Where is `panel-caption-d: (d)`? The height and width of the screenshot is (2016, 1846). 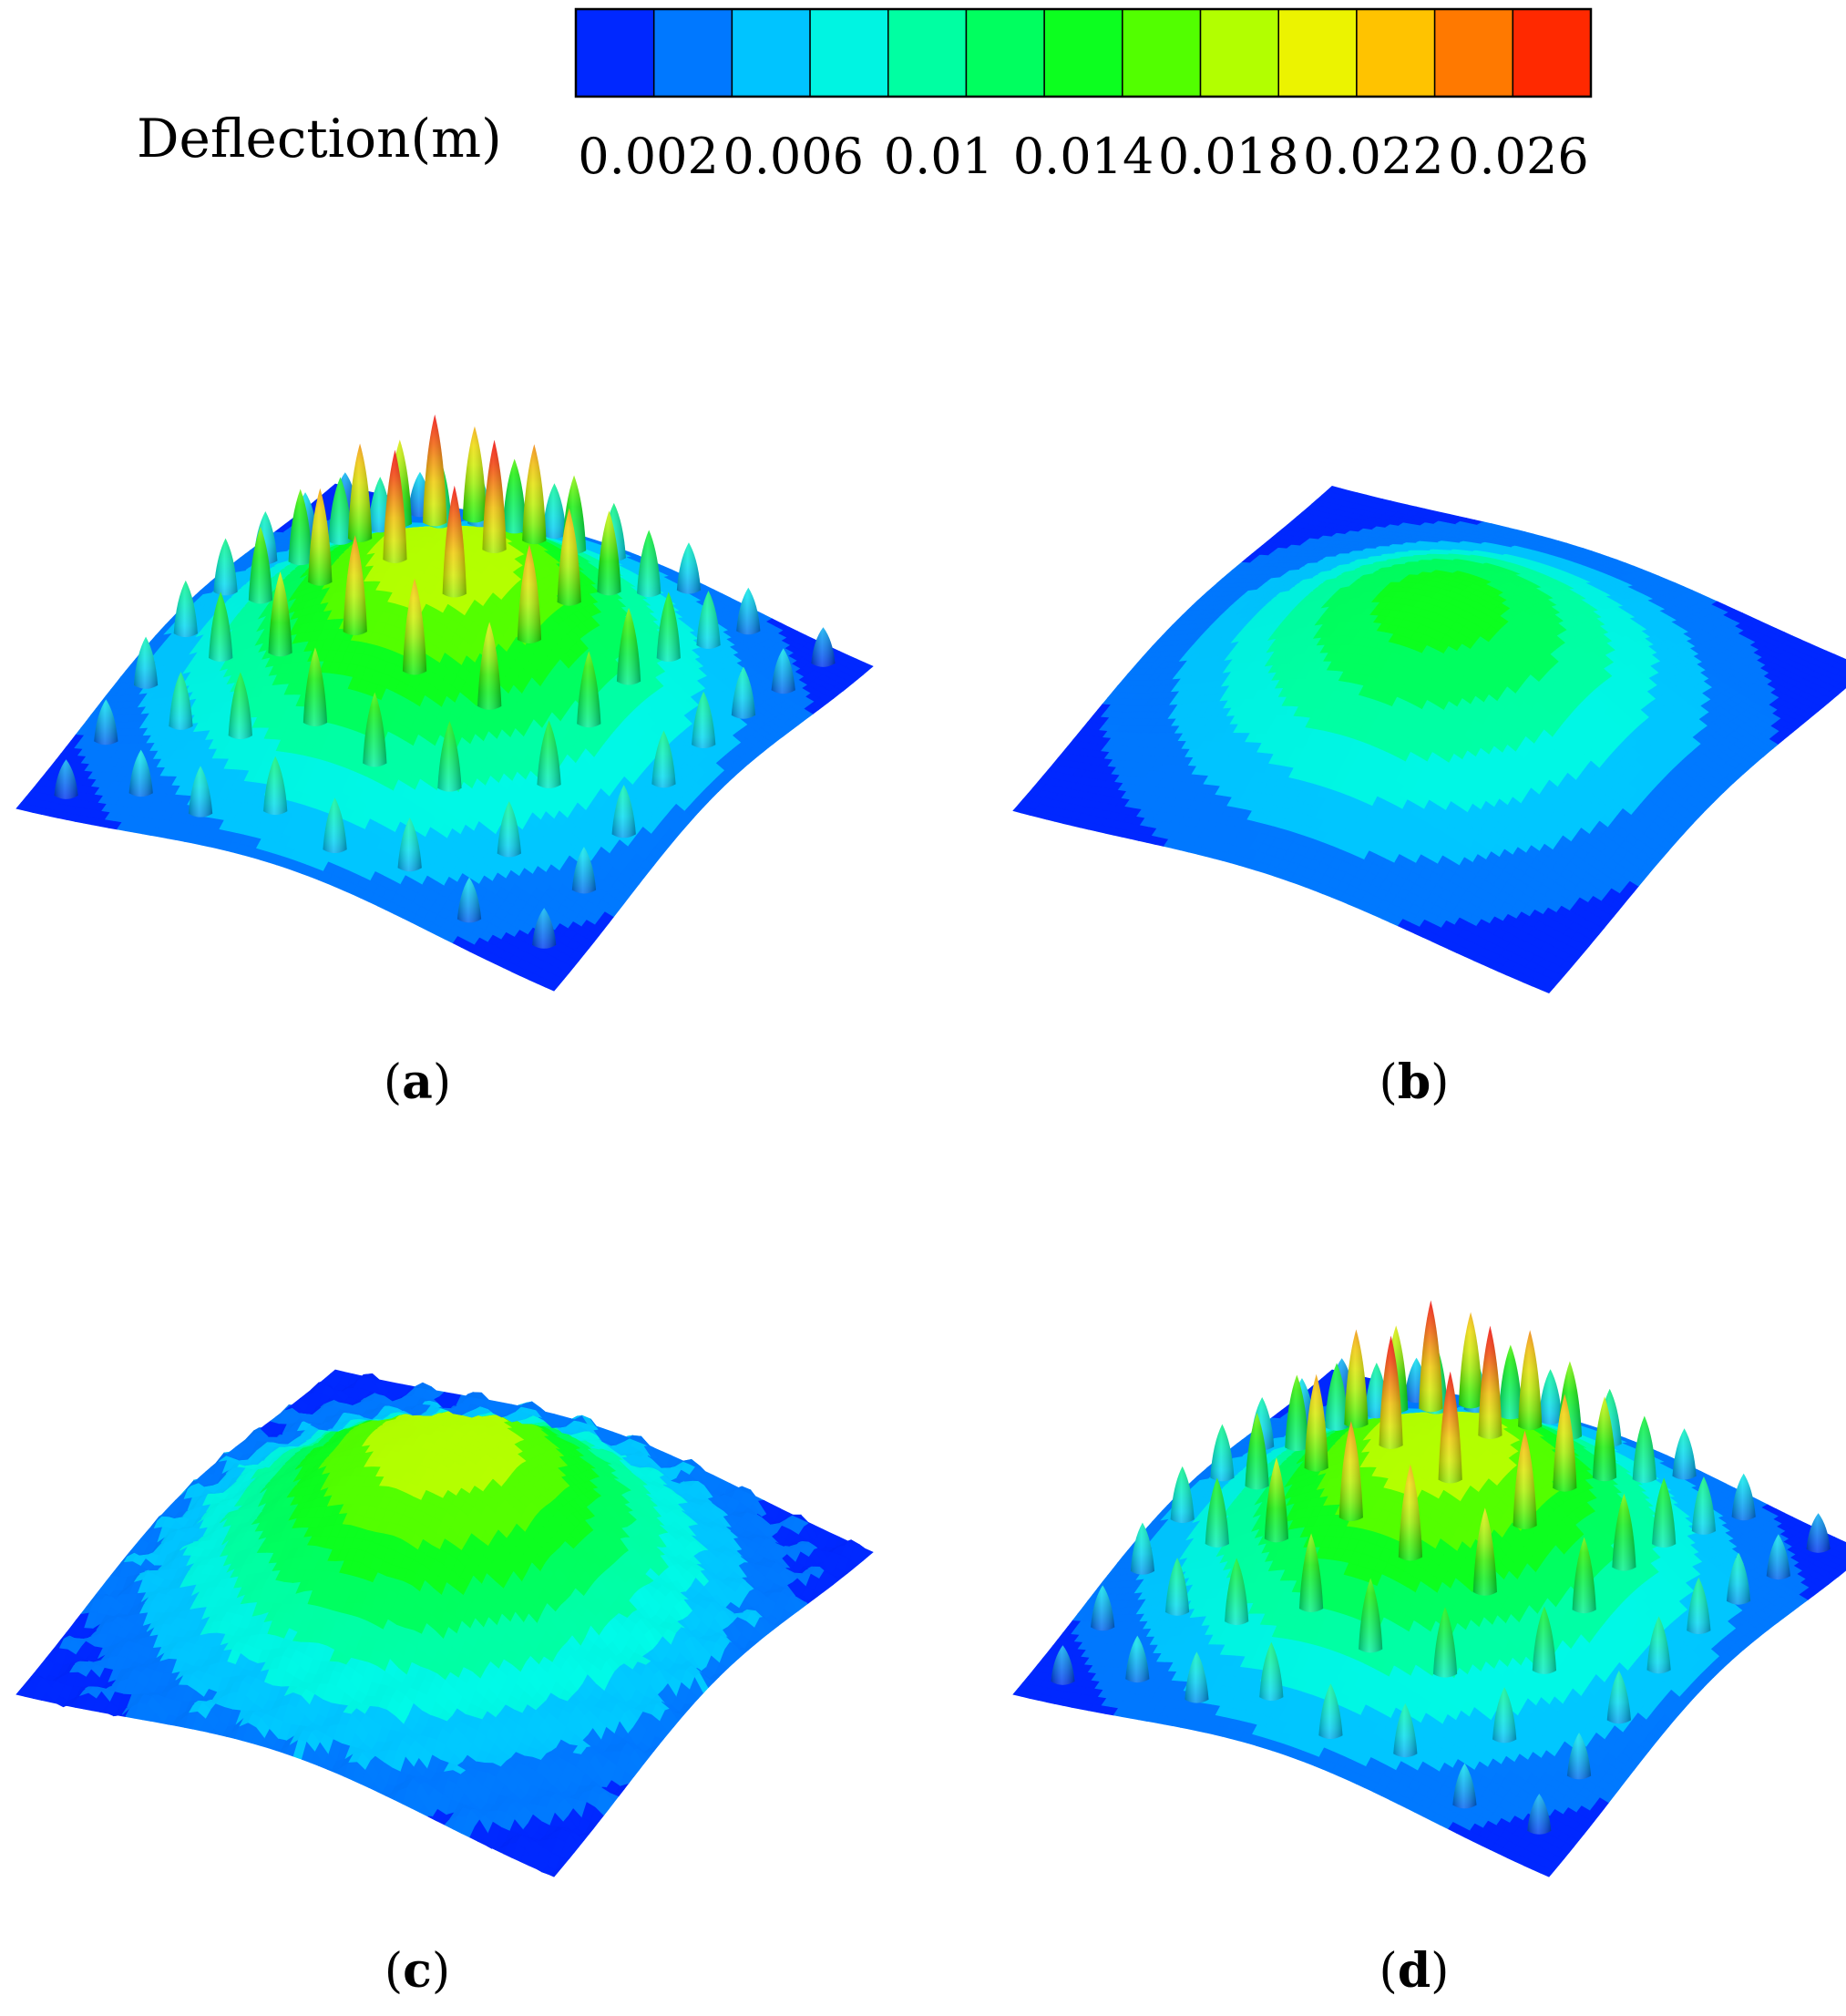
panel-caption-d: (d) is located at coordinates (1414, 1971).